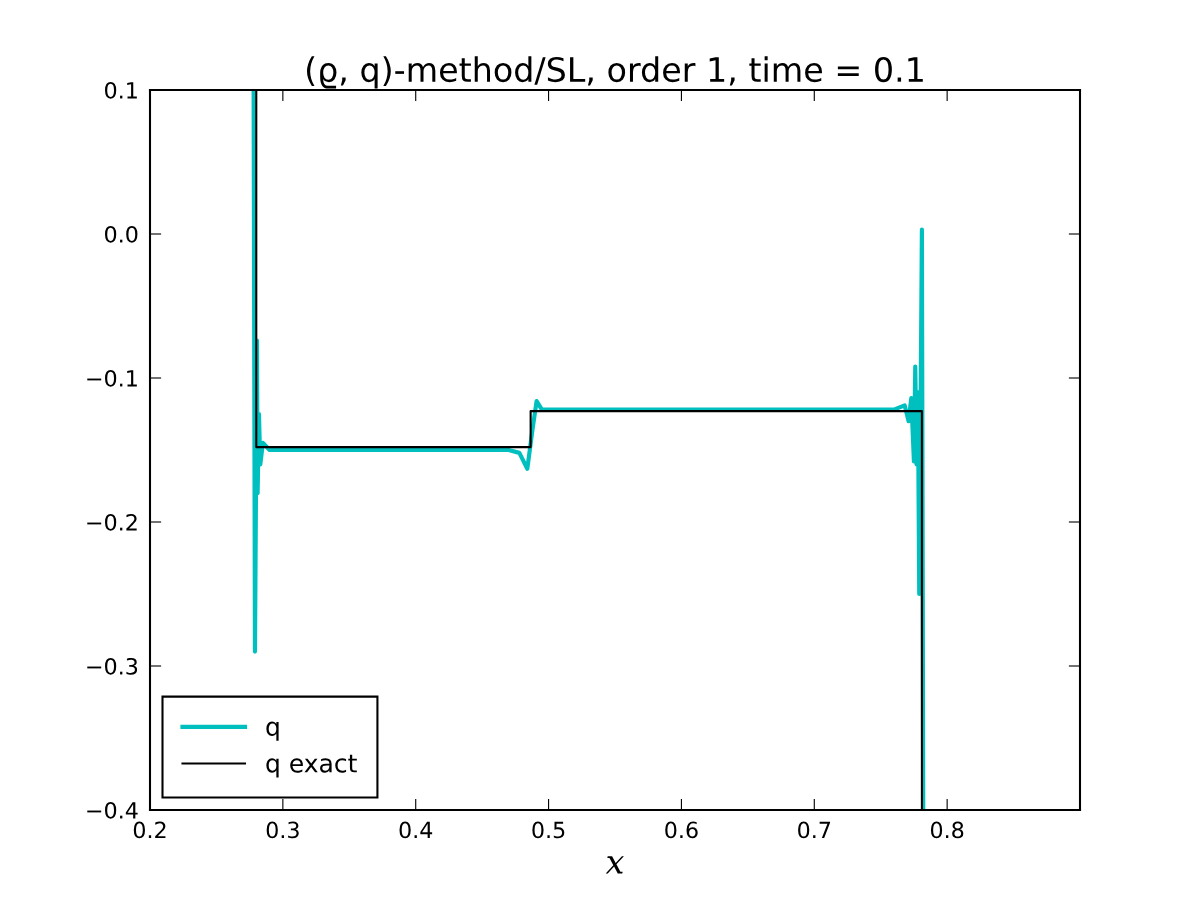 The image size is (1200, 900). I want to click on legend-label: q, so click(272, 731).